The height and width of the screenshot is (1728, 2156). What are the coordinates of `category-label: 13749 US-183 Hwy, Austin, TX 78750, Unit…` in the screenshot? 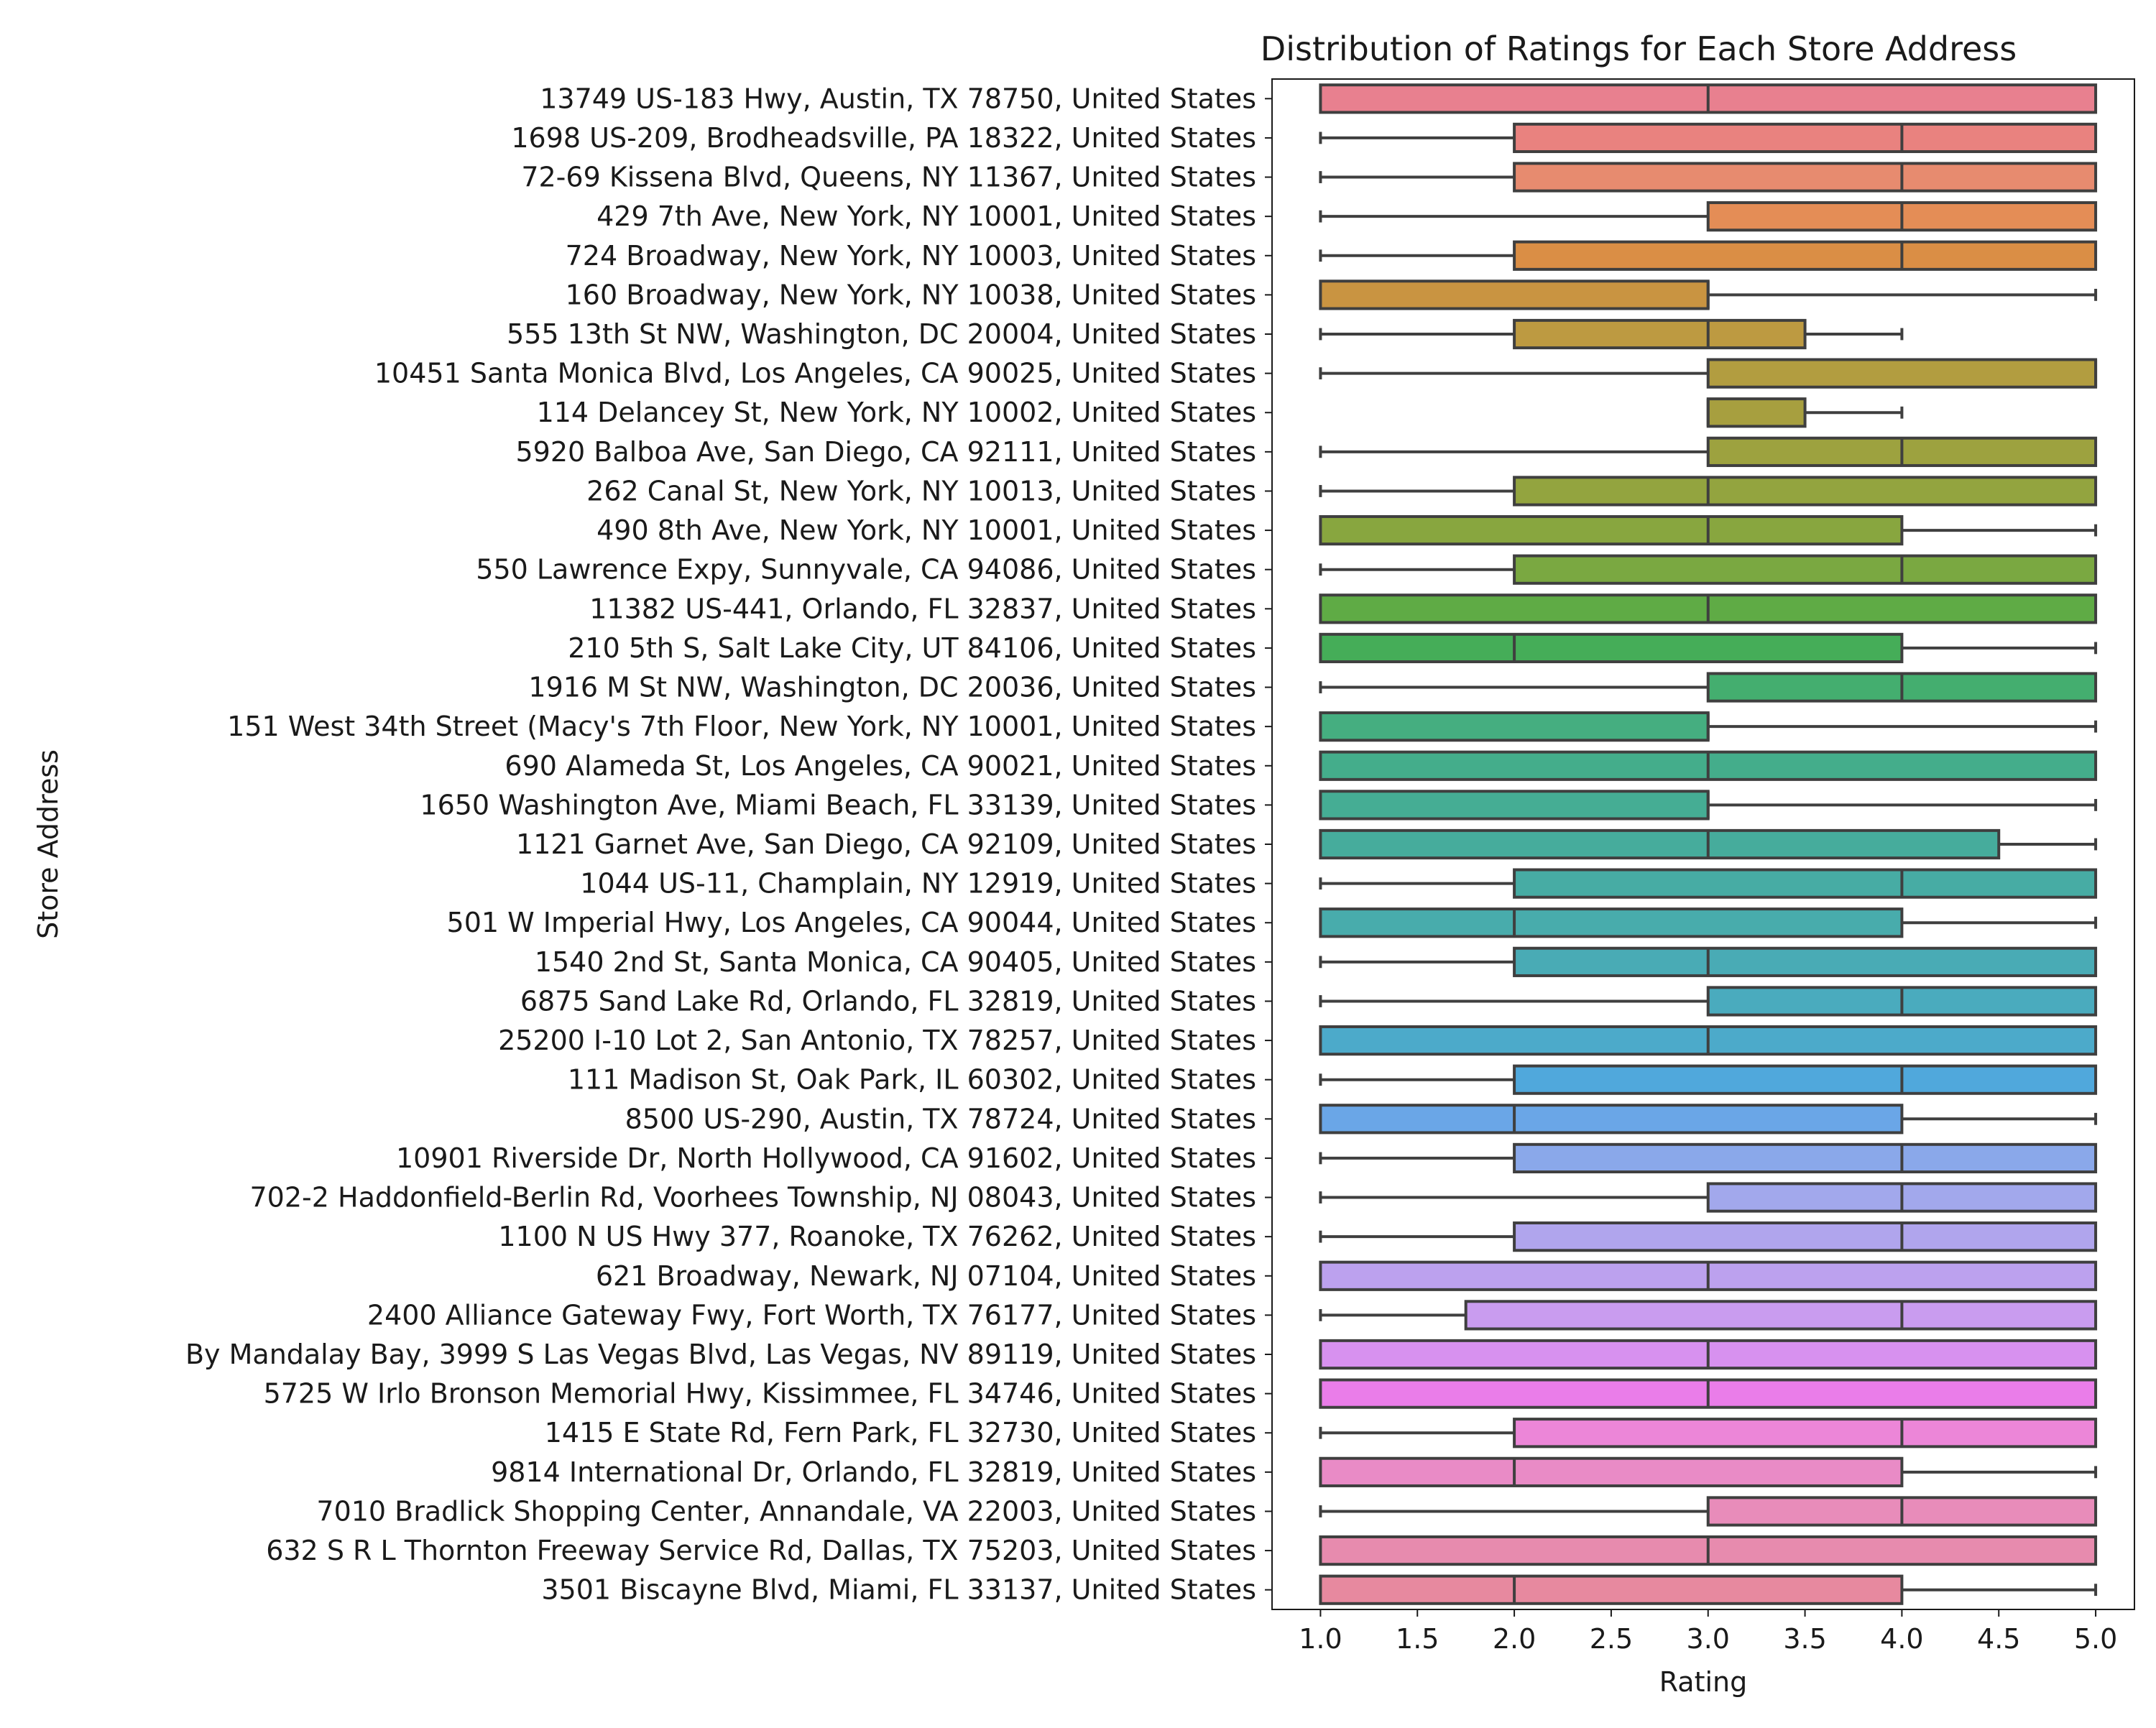 It's located at (898, 98).